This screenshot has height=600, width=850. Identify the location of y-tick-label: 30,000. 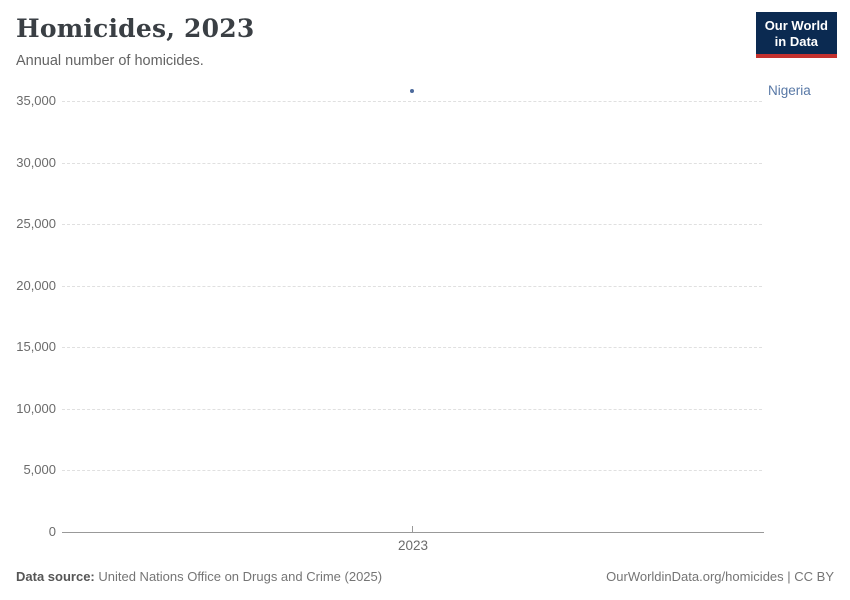
(36, 162).